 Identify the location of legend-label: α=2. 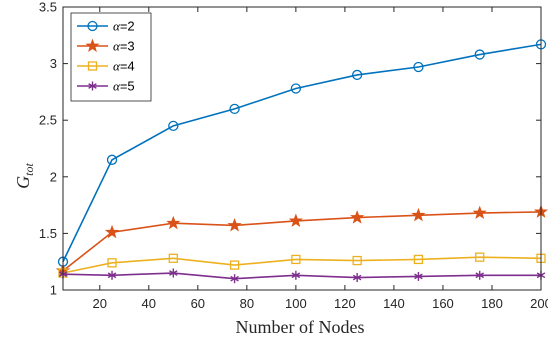
(124, 26).